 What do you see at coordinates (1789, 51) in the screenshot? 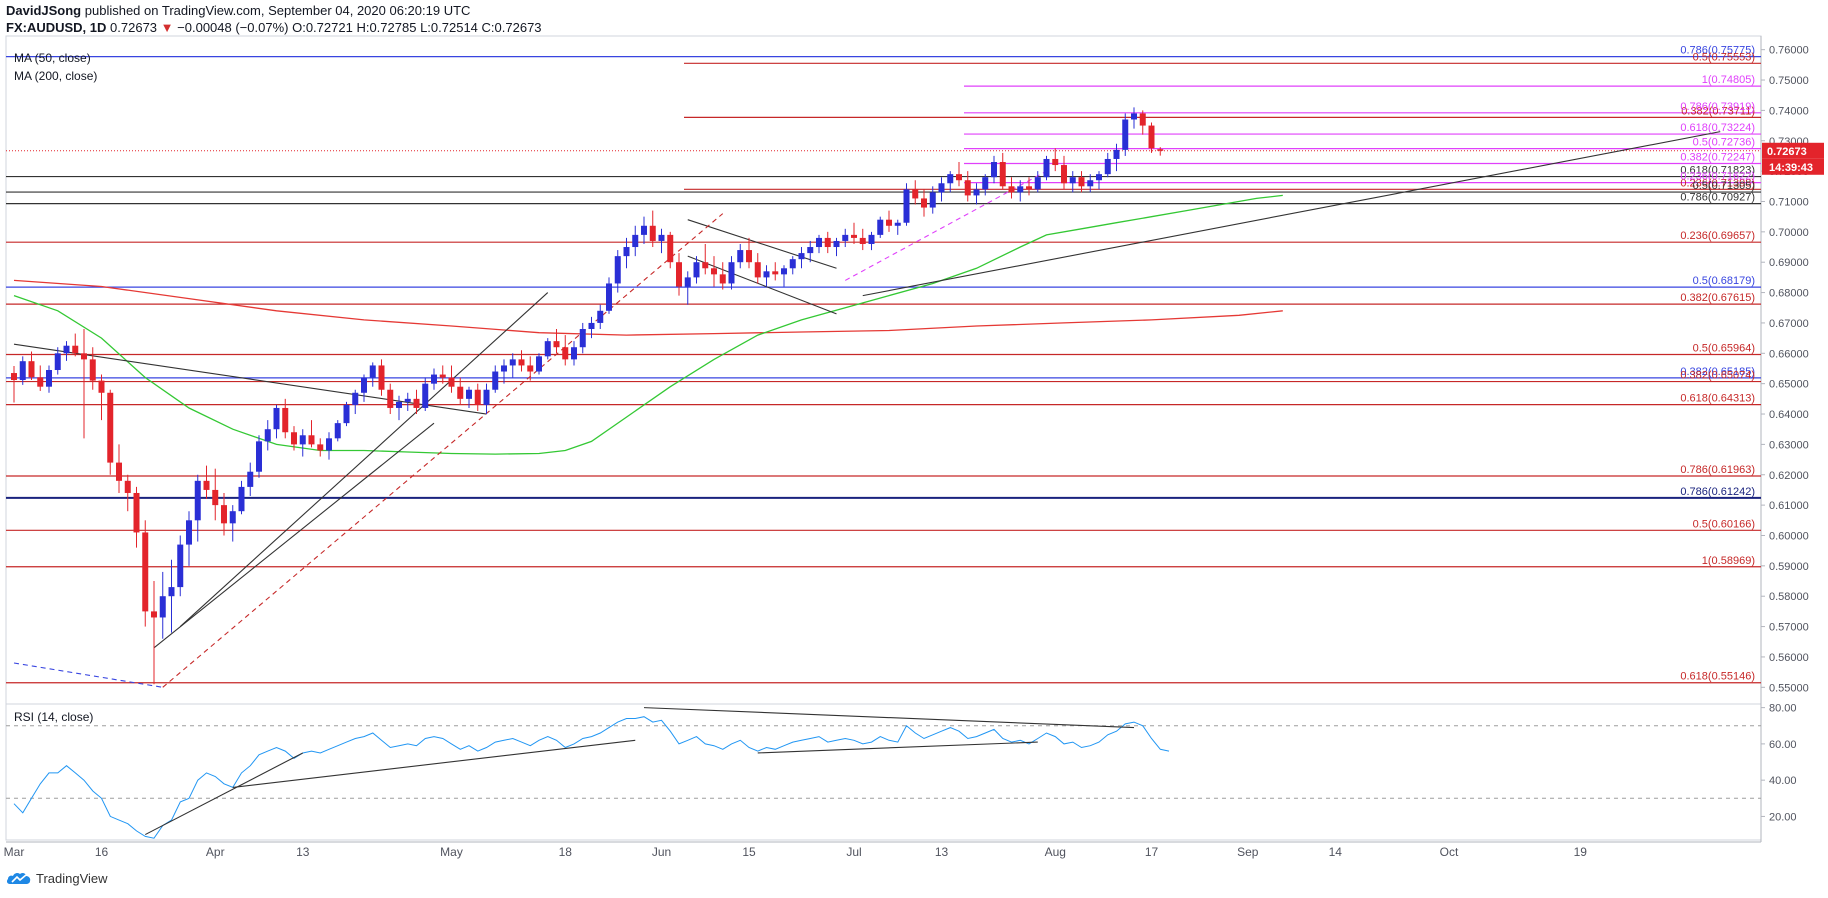
I see `price-tick-label: 0.76000` at bounding box center [1789, 51].